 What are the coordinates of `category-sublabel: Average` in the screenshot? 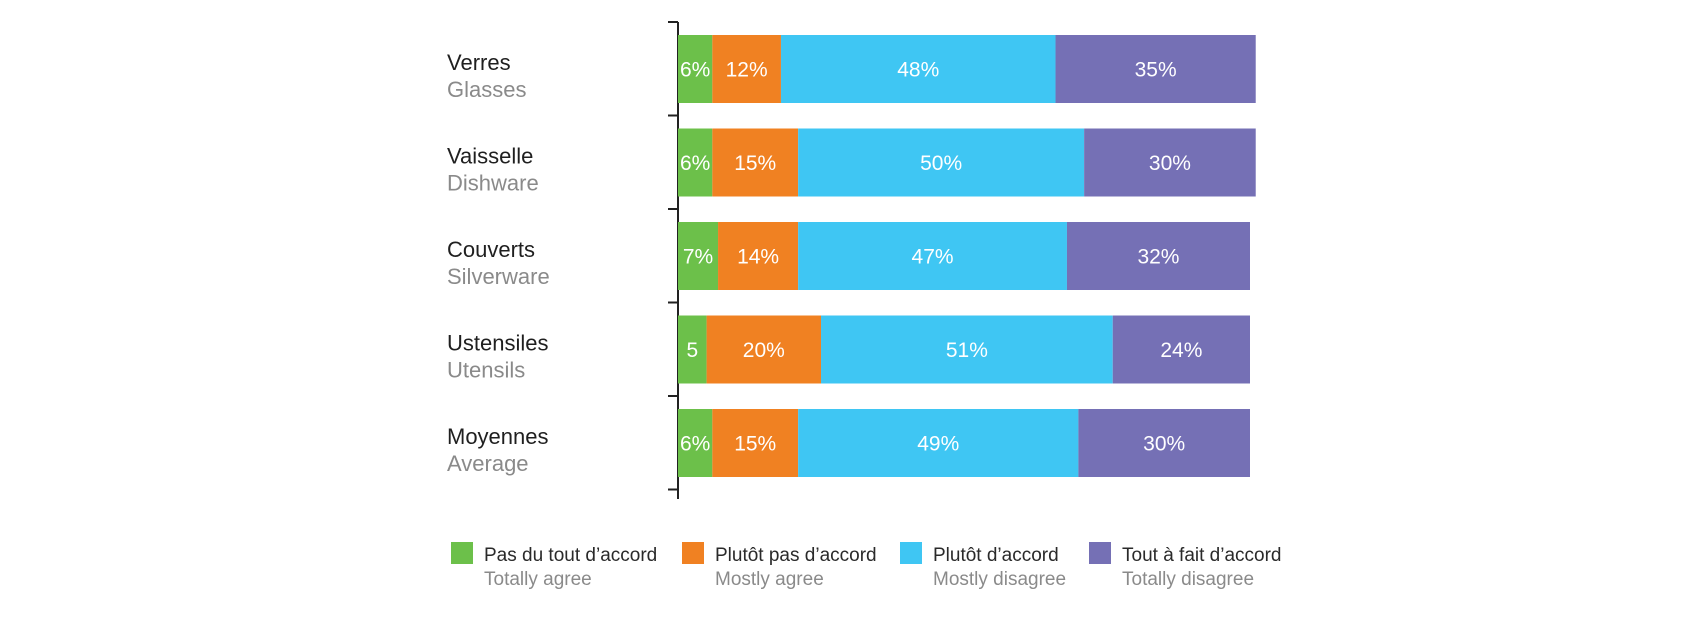 It's located at (488, 463).